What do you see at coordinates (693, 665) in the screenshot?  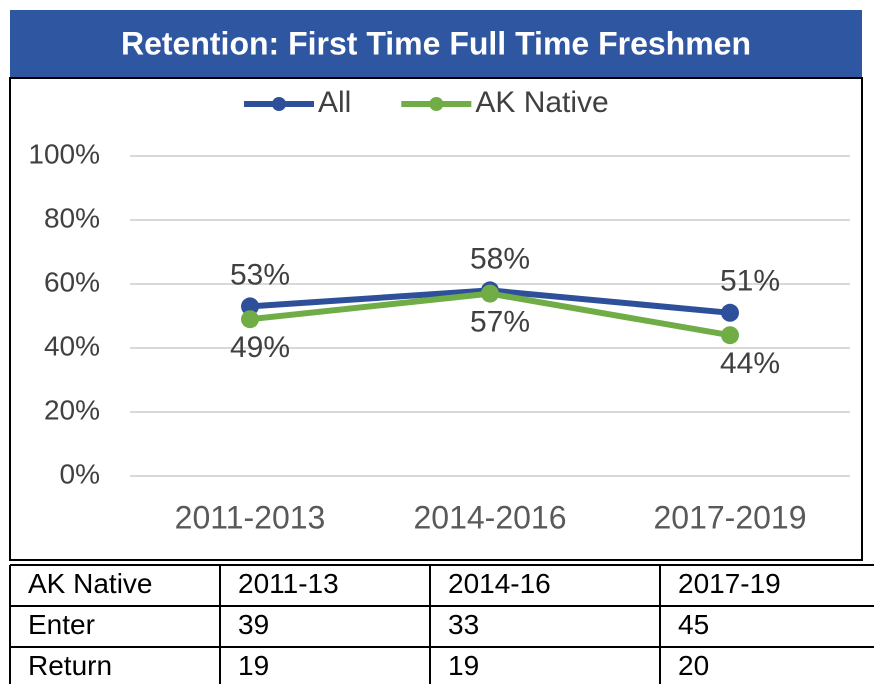 I see `table-cell: 20` at bounding box center [693, 665].